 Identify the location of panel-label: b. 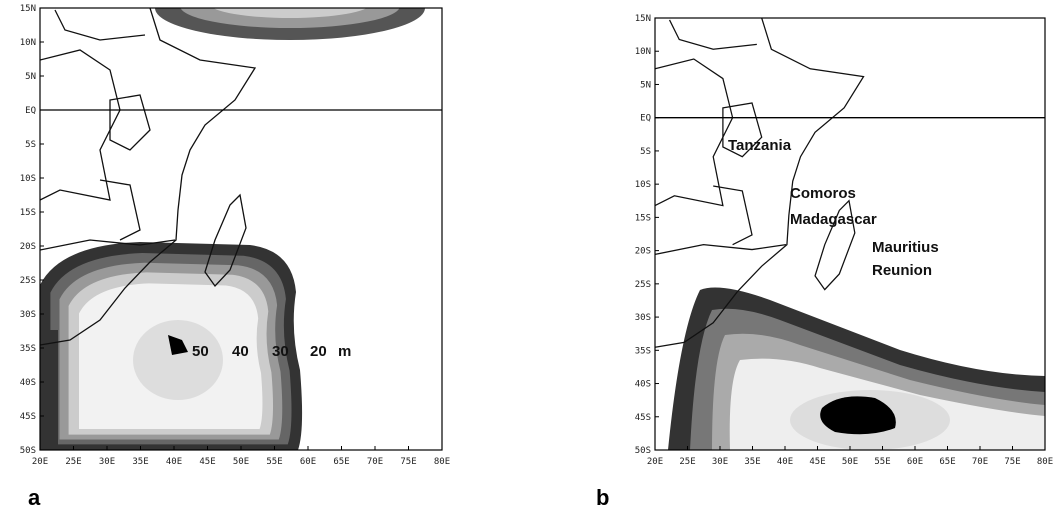
(602, 497).